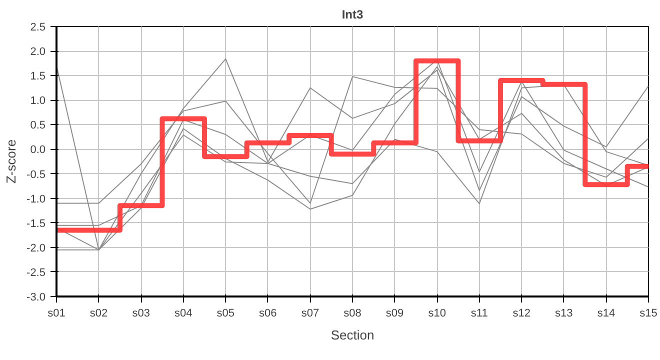  Describe the element at coordinates (38, 150) in the screenshot. I see `y-tick-label: 0.0` at that location.